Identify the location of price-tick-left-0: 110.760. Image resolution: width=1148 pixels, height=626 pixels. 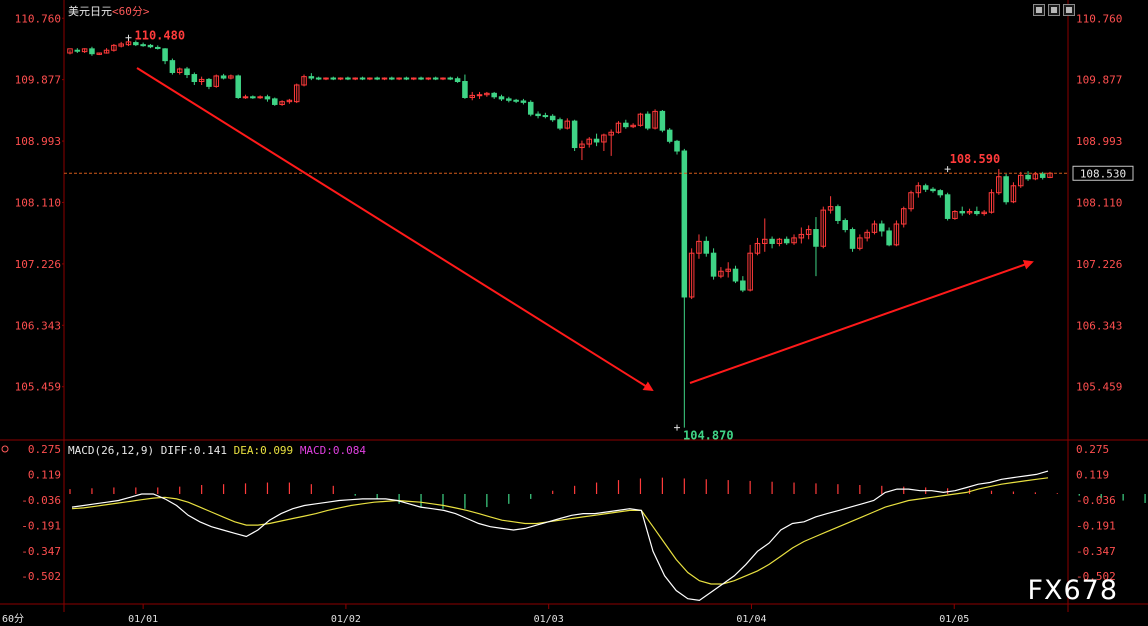
(38, 18).